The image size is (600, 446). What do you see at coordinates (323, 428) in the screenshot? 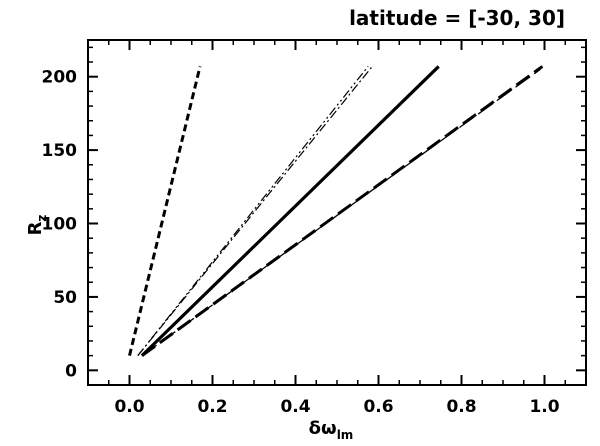
I see `x-axis-label-symbol: δω` at bounding box center [323, 428].